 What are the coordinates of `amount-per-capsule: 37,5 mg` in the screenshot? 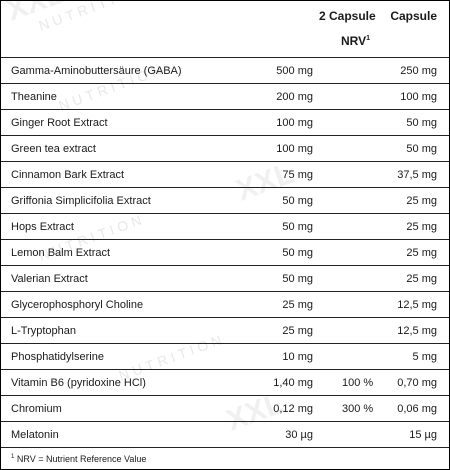 It's located at (417, 175).